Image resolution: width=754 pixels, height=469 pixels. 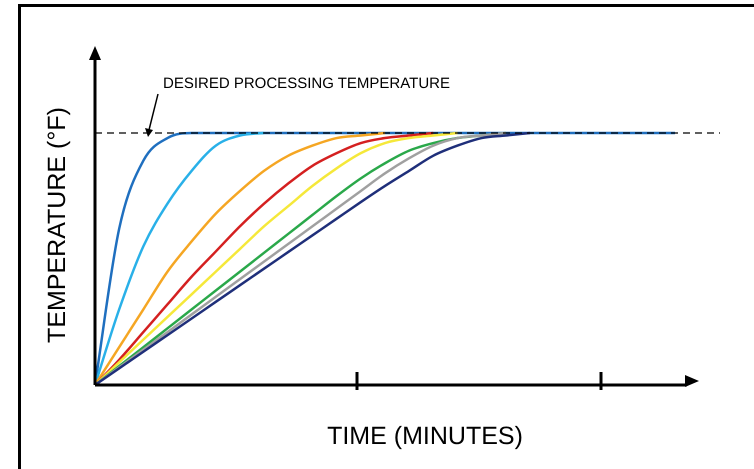 I want to click on y-axis-title: TEMPERATURE (°F), so click(x=56, y=225).